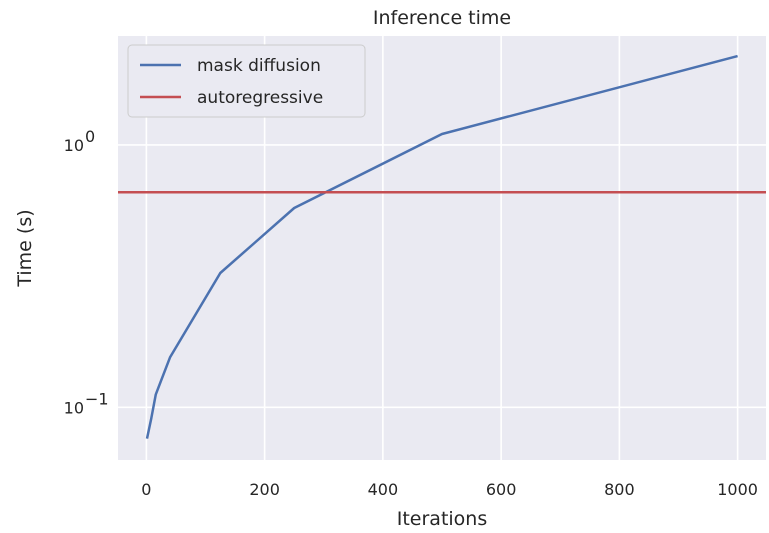  Describe the element at coordinates (737, 489) in the screenshot. I see `x-tick-label: 1000` at that location.